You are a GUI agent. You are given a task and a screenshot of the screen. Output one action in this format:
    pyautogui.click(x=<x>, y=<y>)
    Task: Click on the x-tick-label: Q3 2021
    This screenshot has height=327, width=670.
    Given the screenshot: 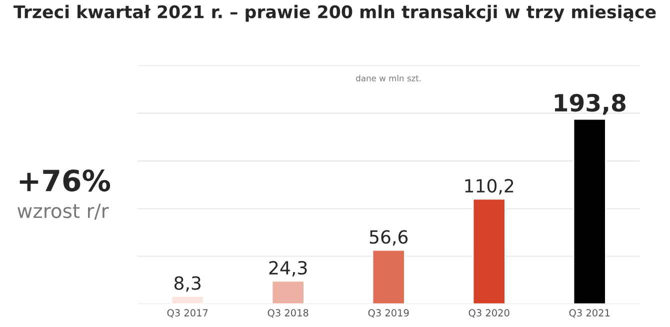 What is the action you would take?
    pyautogui.click(x=589, y=313)
    